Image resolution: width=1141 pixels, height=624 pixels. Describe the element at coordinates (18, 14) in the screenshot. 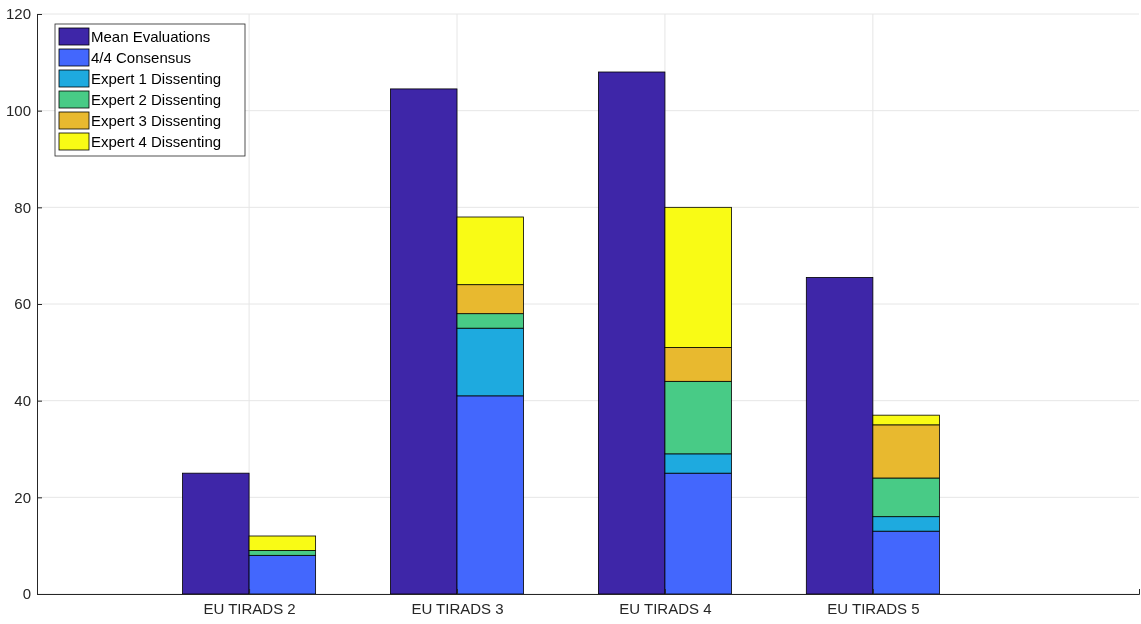

I see `y-tick-label: 120` at that location.